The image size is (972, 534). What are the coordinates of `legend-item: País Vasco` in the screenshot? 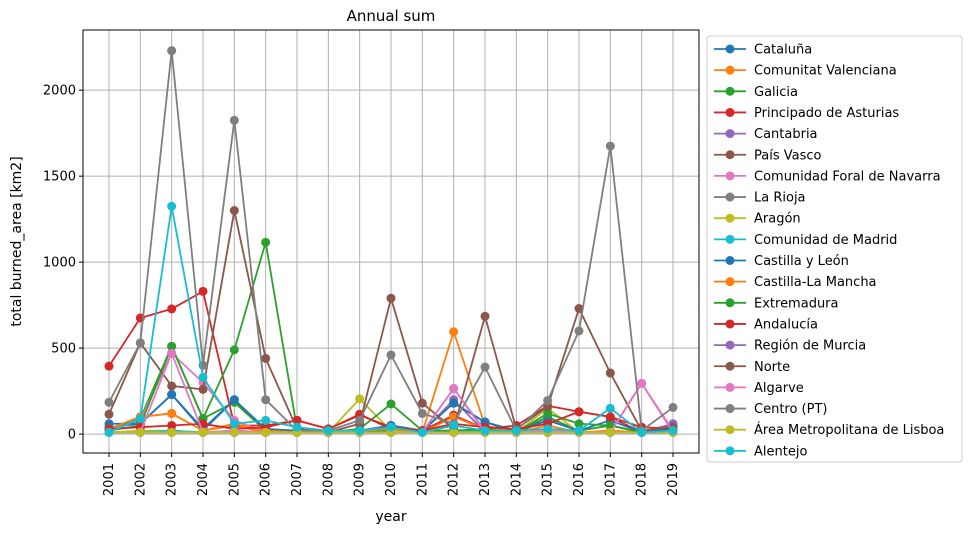 It's located at (768, 155).